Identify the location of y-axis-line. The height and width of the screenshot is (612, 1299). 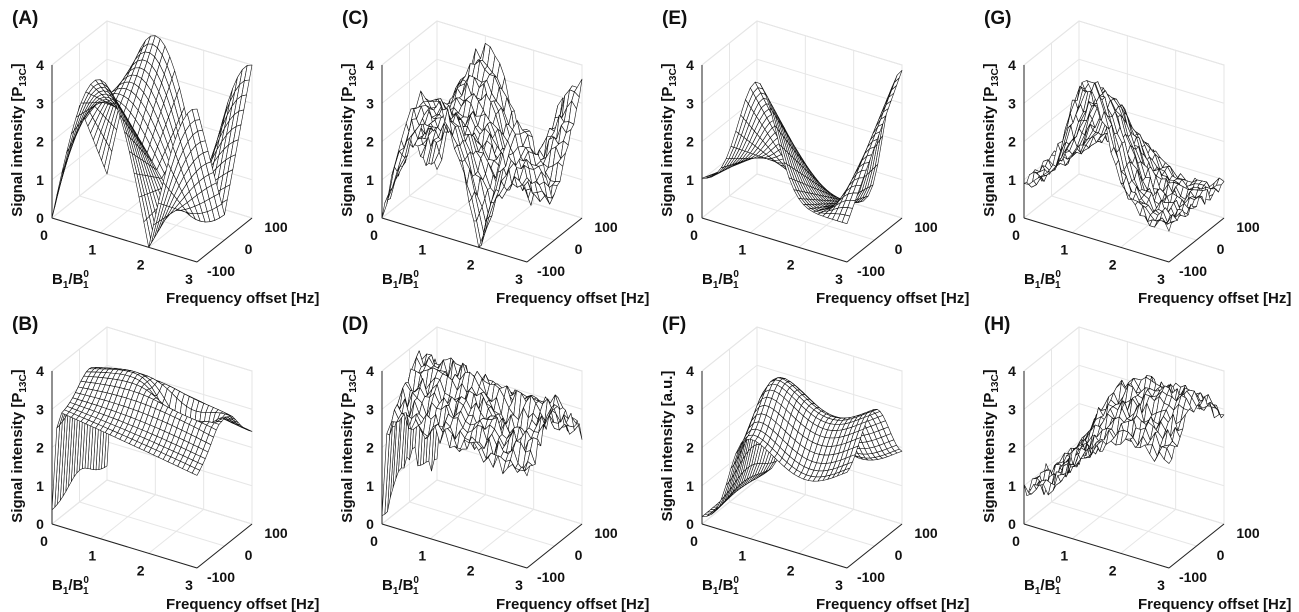
(874, 240).